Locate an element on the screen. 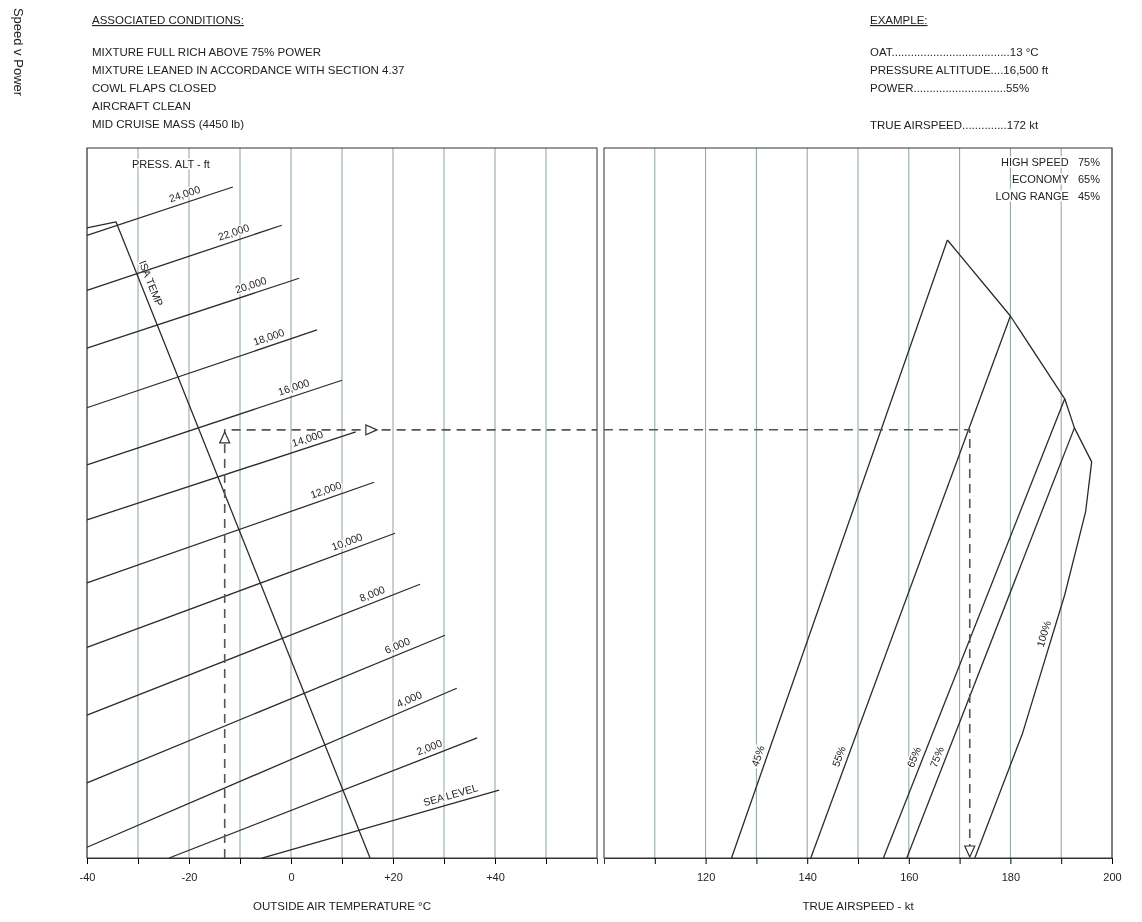 Image resolution: width=1142 pixels, height=922 pixels. text: HIGH SPEED 75% is located at coordinates (1050, 162).